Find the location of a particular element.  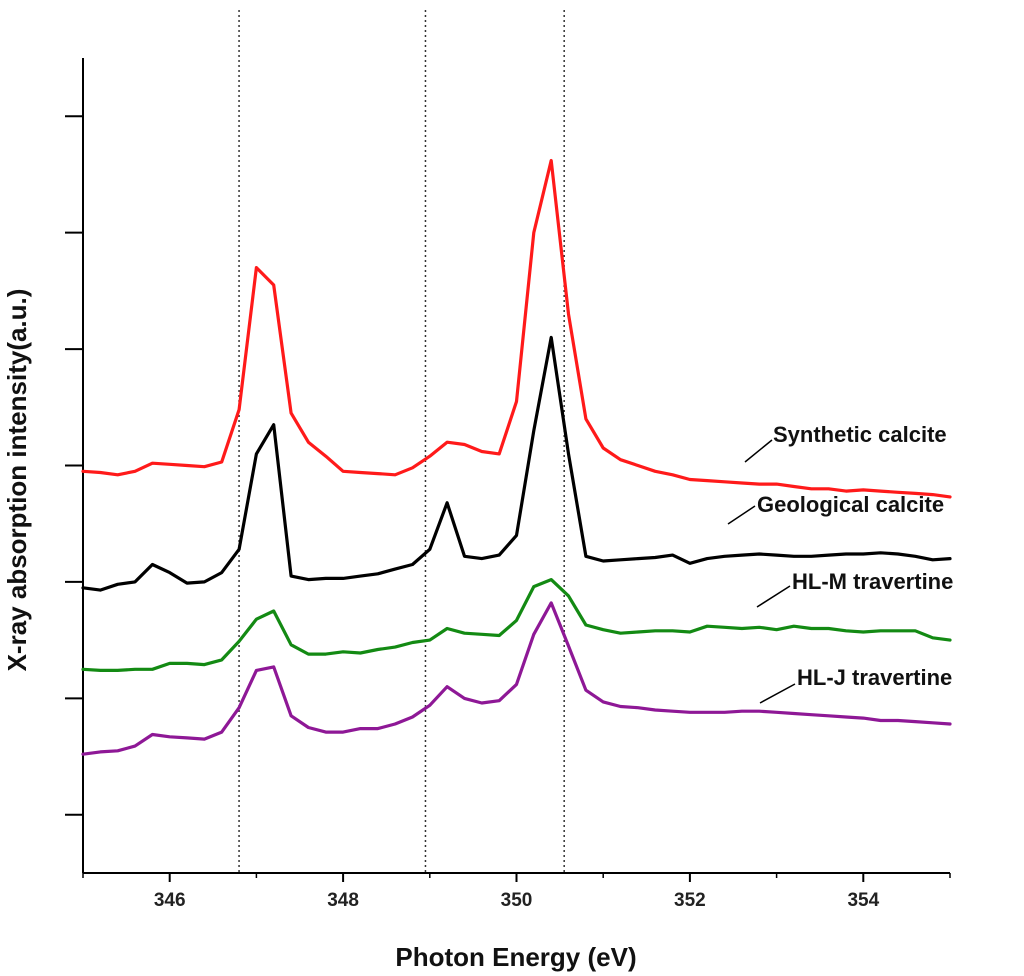

series-line-hl-j-travertine is located at coordinates (516, 678).